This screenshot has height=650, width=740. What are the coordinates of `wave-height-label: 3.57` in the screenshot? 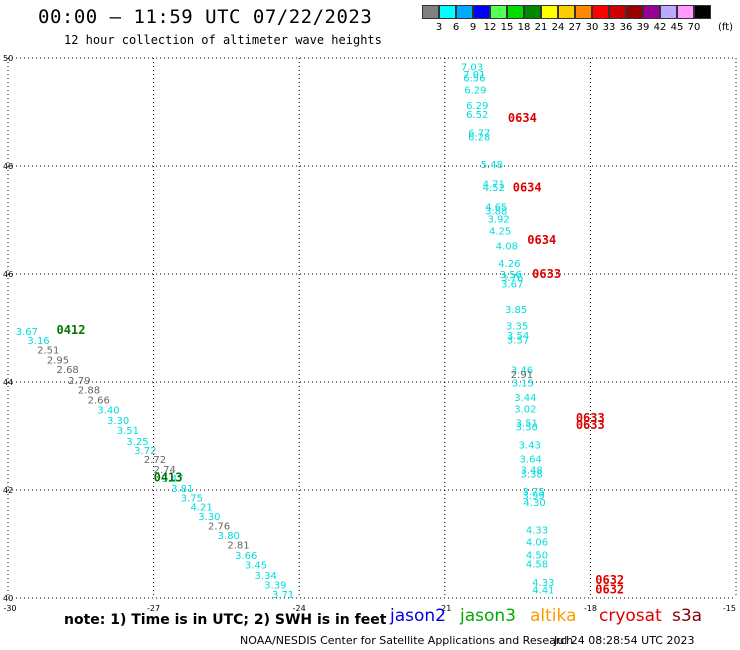 It's located at (518, 340).